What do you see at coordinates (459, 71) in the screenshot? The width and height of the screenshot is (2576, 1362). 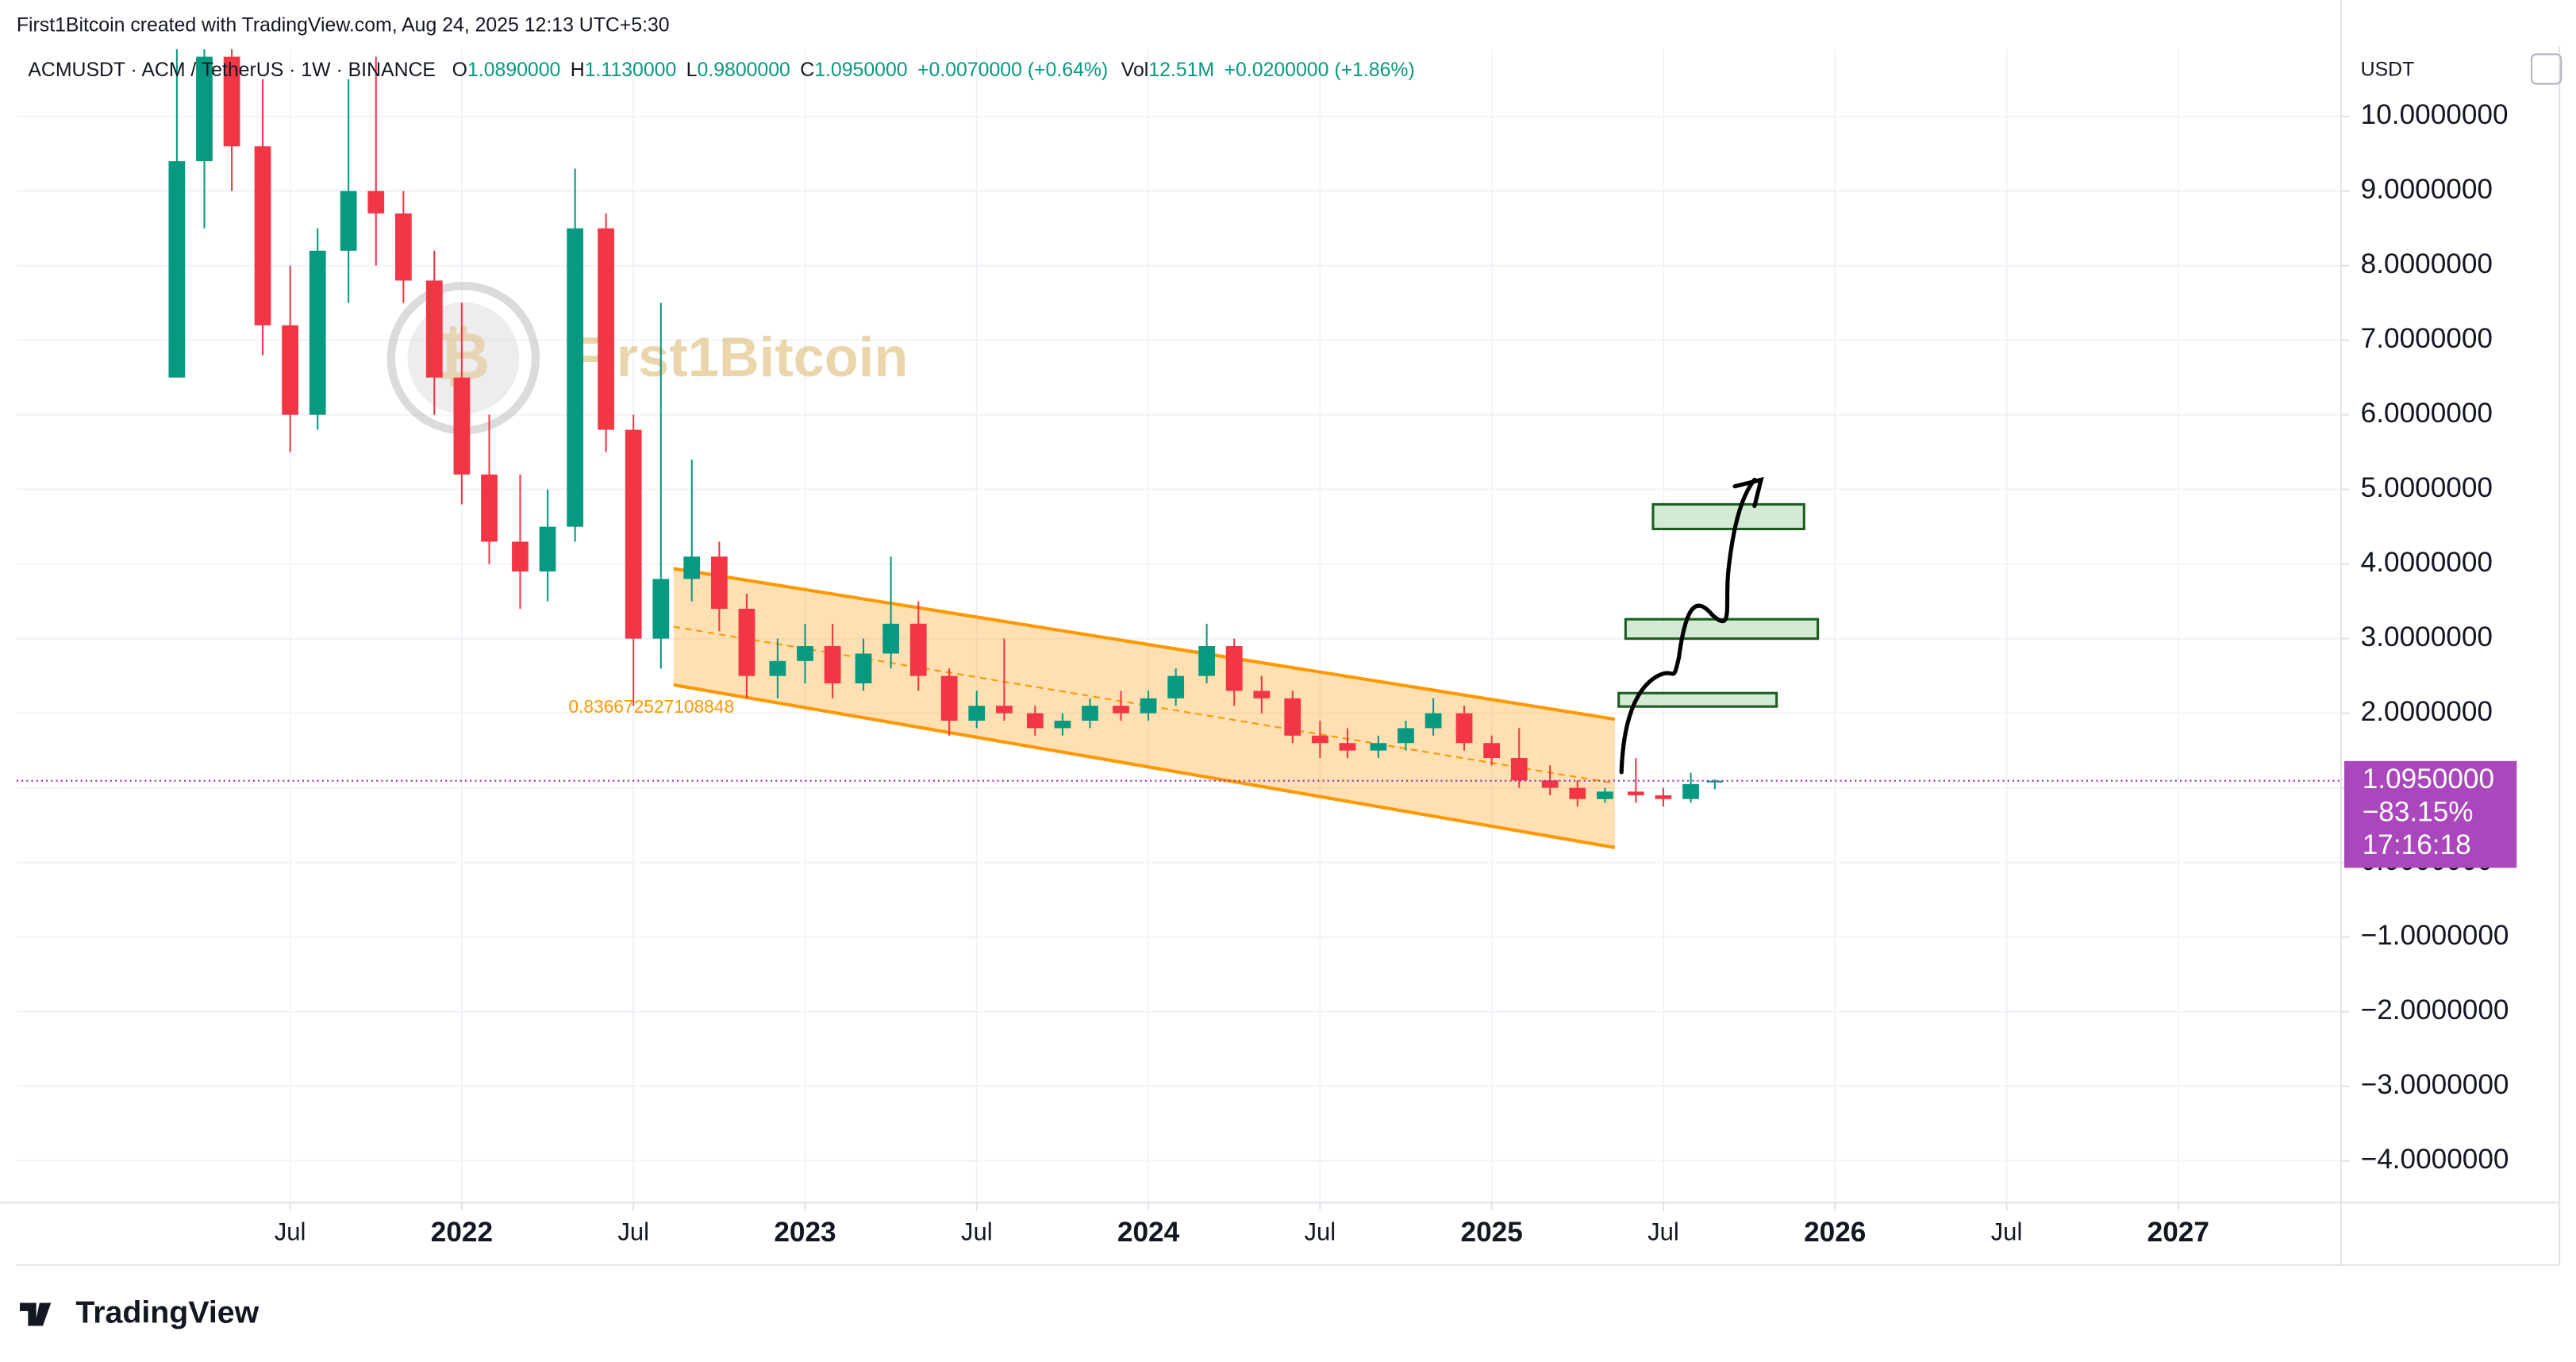 I see `legend-text: O` at bounding box center [459, 71].